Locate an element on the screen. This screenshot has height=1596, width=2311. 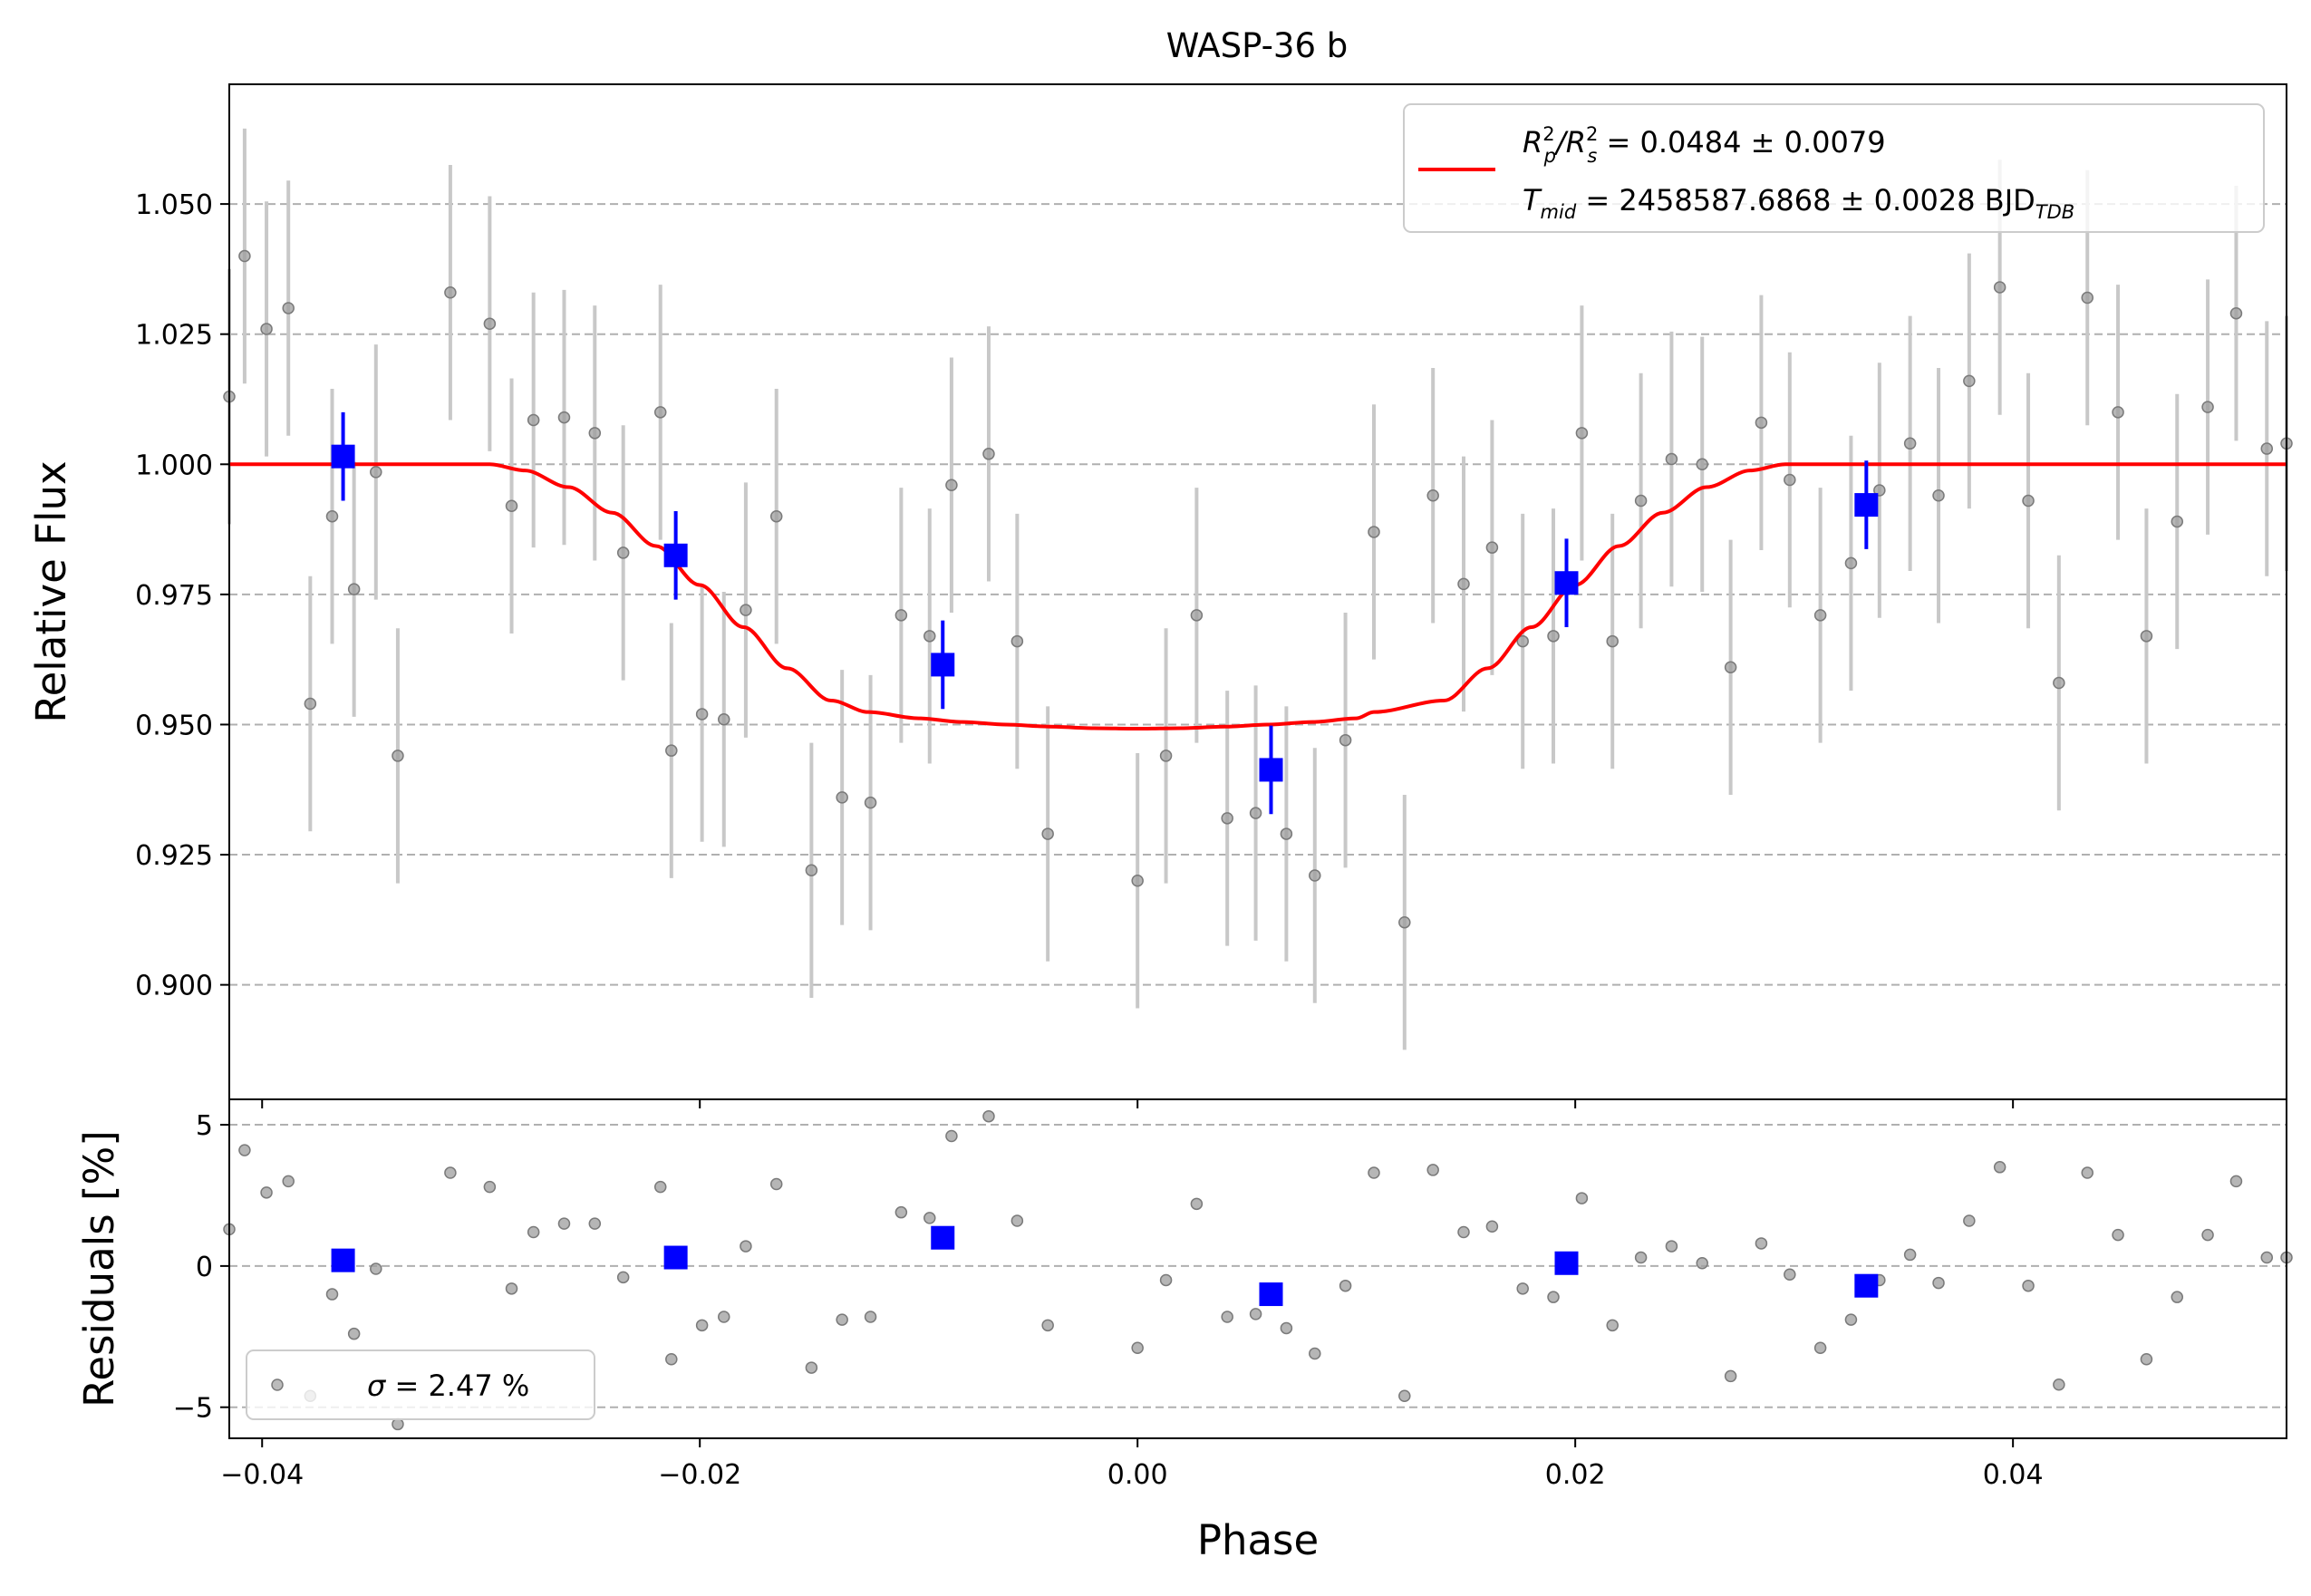
legend-residual-marker is located at coordinates (278, 1384).